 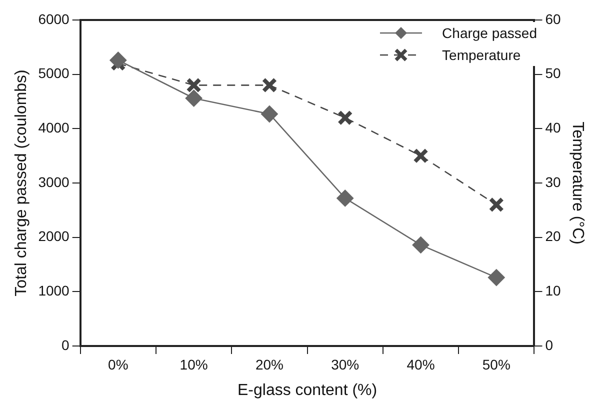 What do you see at coordinates (489, 33) in the screenshot?
I see `legend-label: Charge passed` at bounding box center [489, 33].